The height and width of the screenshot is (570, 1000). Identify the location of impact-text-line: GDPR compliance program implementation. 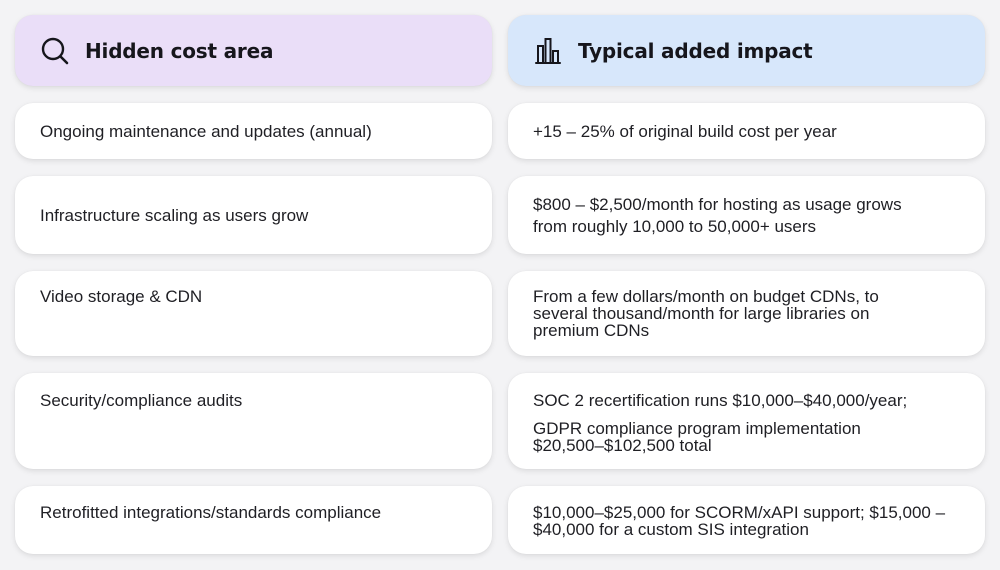
(697, 428).